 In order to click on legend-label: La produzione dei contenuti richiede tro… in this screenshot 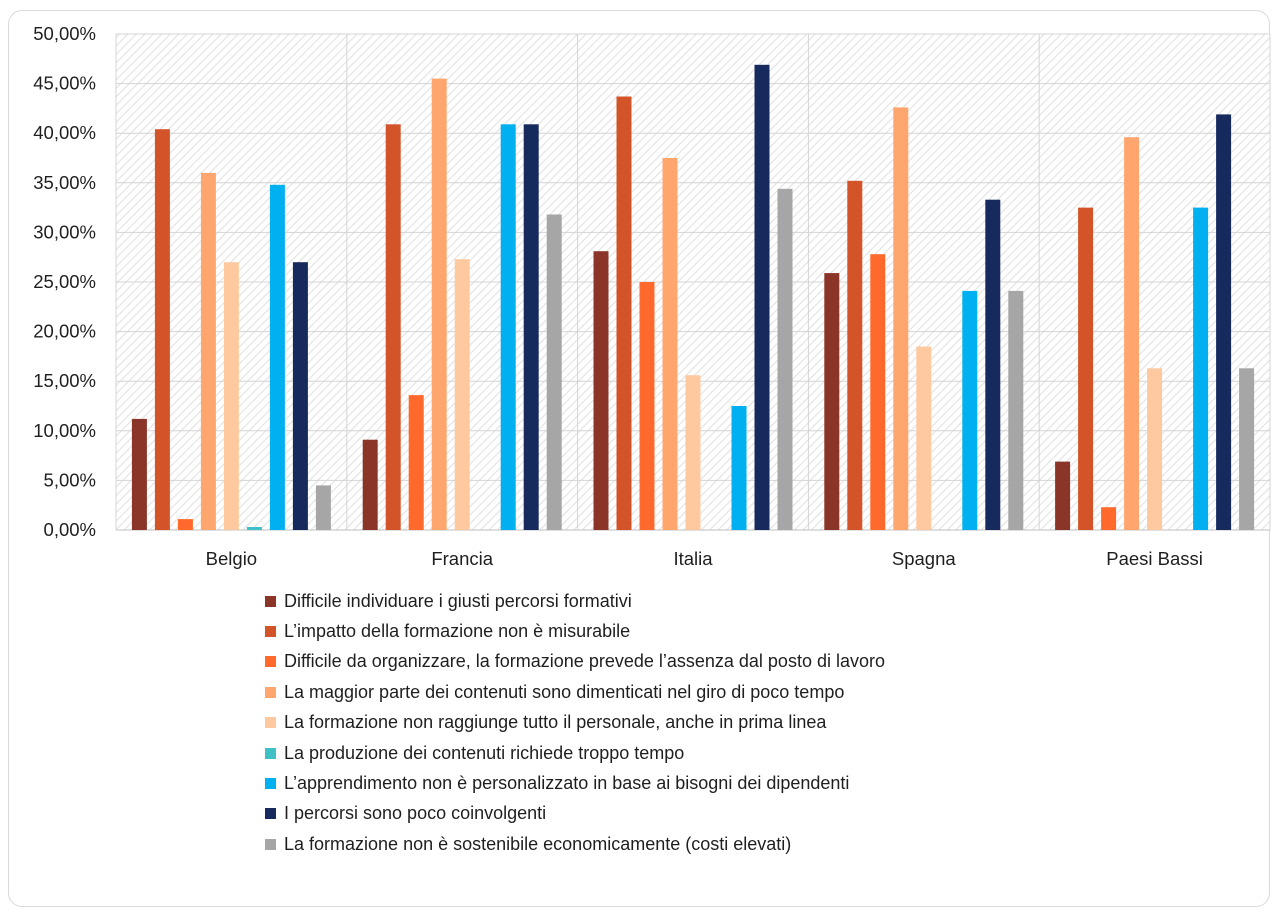, I will do `click(484, 752)`.